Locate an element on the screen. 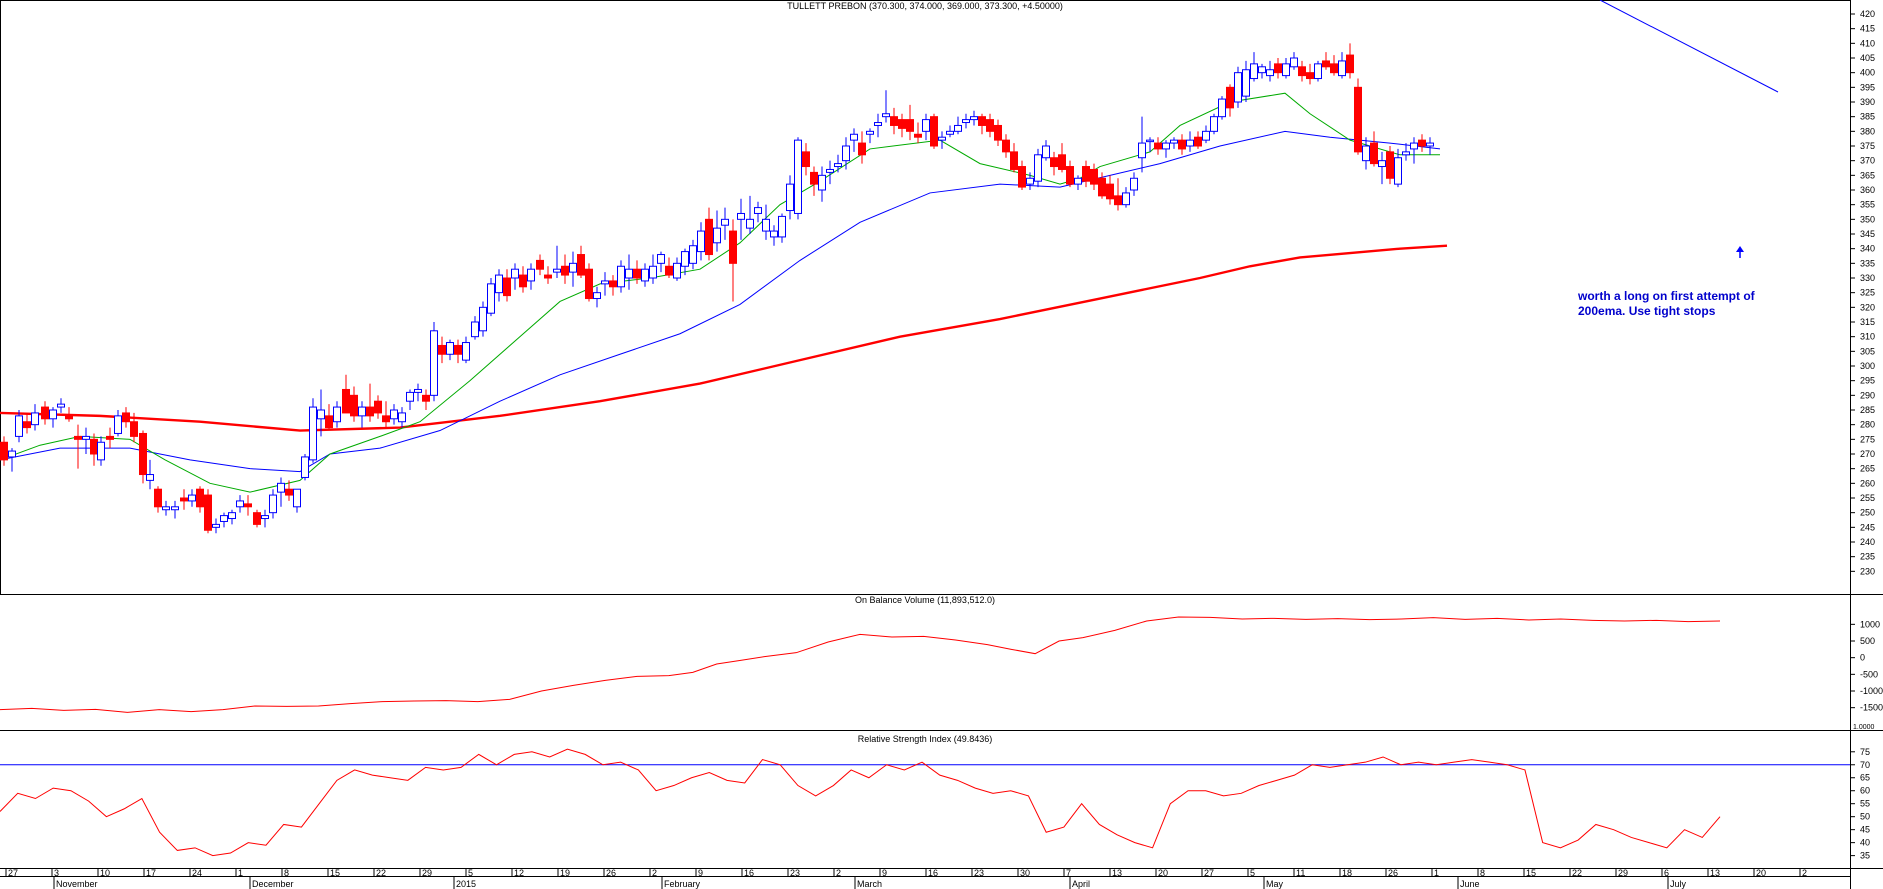  x-day-tick-label: 6 is located at coordinates (1666, 873).